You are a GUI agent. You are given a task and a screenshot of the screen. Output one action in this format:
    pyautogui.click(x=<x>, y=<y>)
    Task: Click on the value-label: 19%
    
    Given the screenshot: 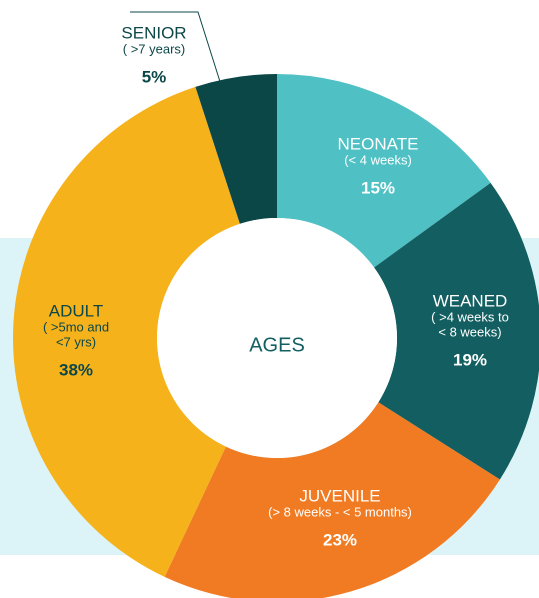 What is the action you would take?
    pyautogui.click(x=470, y=359)
    